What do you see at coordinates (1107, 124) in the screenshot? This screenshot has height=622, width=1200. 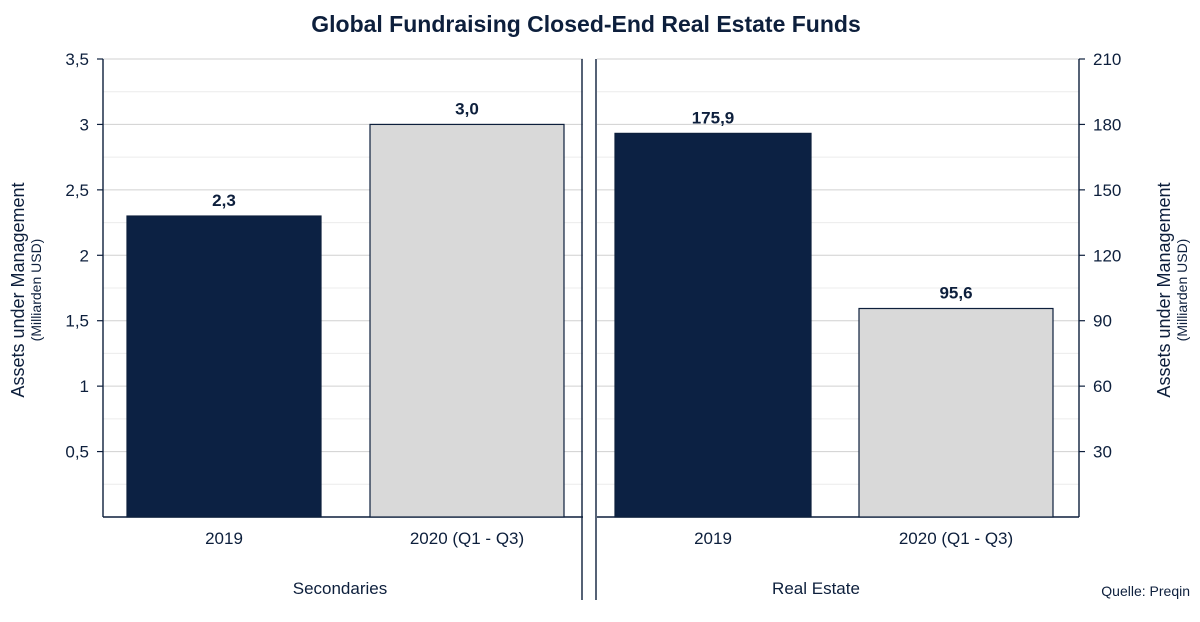 I see `y-tick-label: 180` at bounding box center [1107, 124].